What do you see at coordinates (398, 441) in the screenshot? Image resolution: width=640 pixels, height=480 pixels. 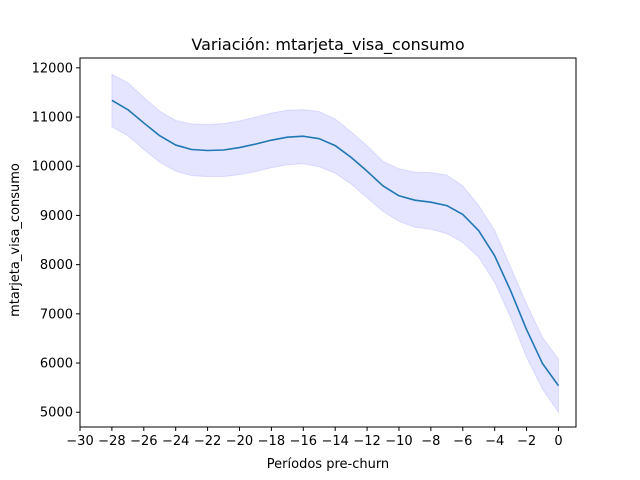 I see `x-tick-label: −10` at bounding box center [398, 441].